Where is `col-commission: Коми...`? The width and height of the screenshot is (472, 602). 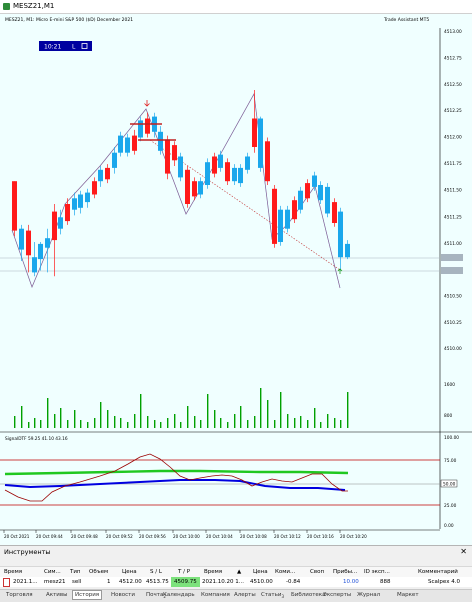 col-commission: Коми... is located at coordinates (285, 572).